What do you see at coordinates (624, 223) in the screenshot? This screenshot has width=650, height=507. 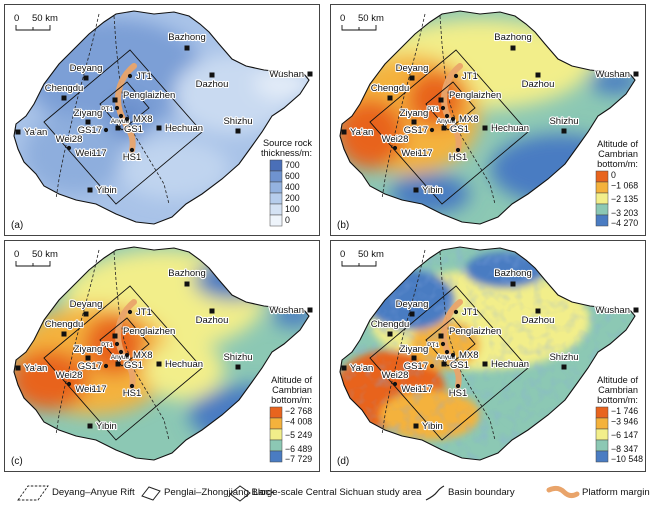 I see `legend-value: −4 270` at bounding box center [624, 223].